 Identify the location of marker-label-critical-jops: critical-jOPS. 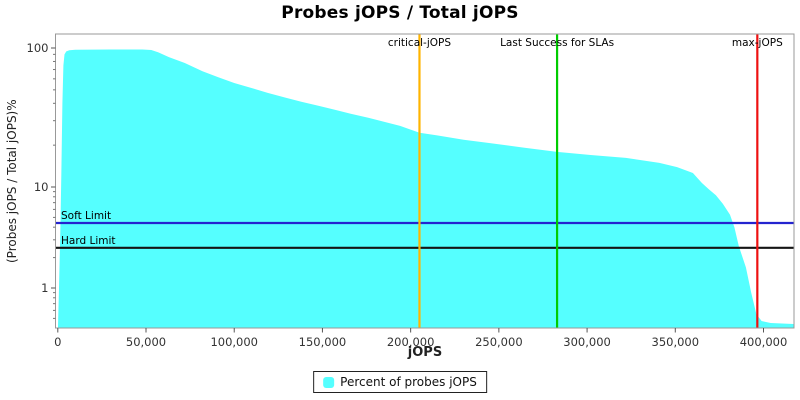
(419, 43).